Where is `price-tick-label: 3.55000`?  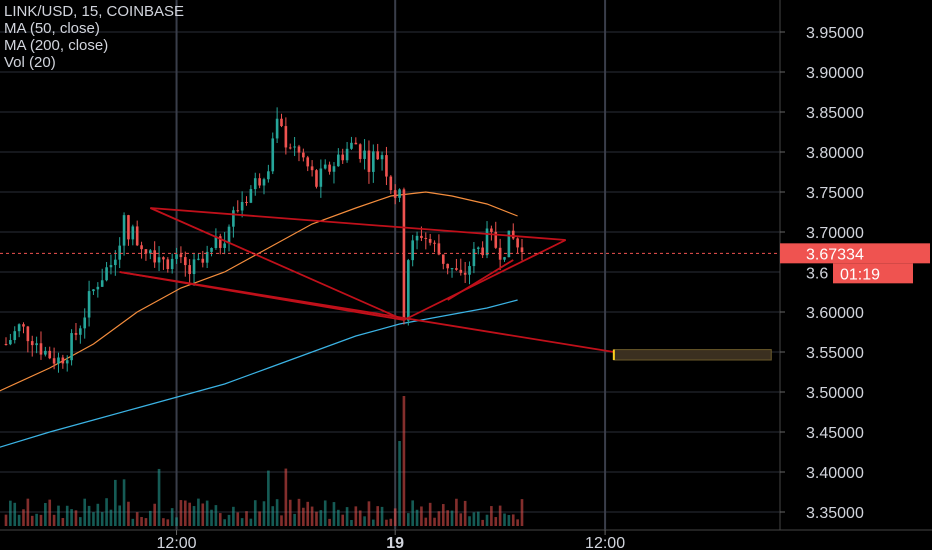
price-tick-label: 3.55000 is located at coordinates (835, 353).